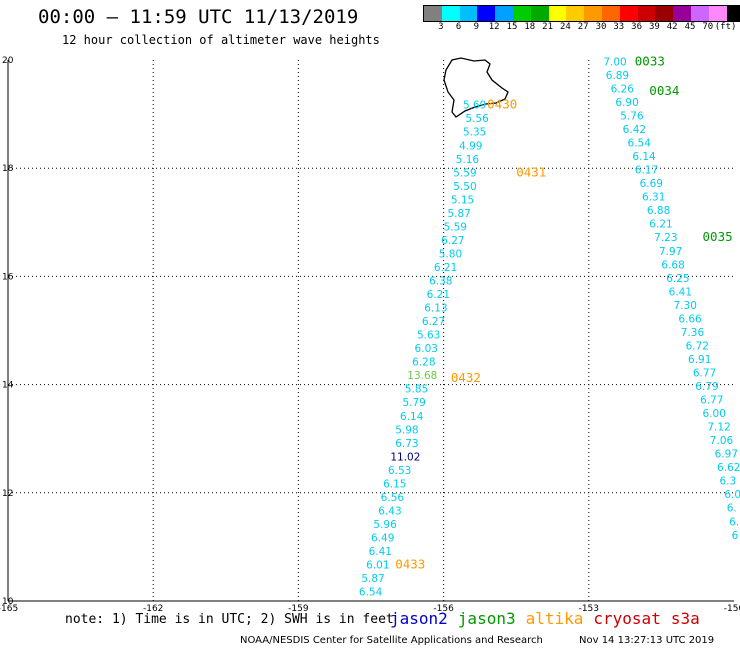 The image size is (740, 650). What do you see at coordinates (680, 292) in the screenshot?
I see `wave-height-value: 6.41` at bounding box center [680, 292].